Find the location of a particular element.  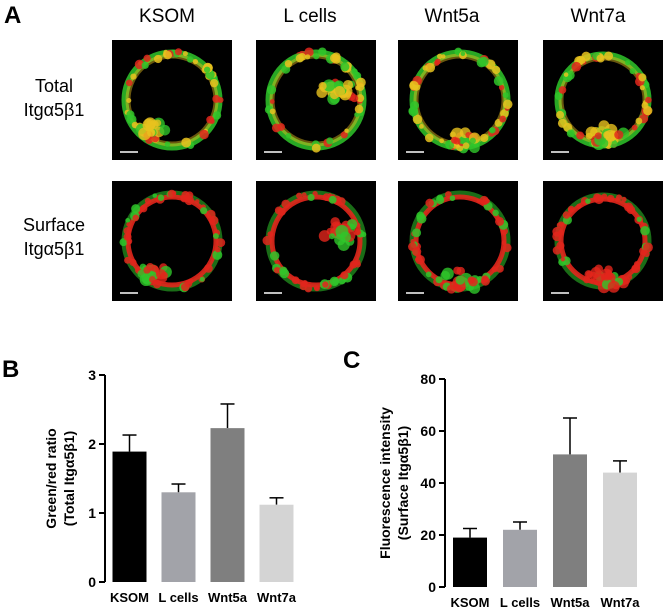

micrograph-surface-l-cells is located at coordinates (316, 241).